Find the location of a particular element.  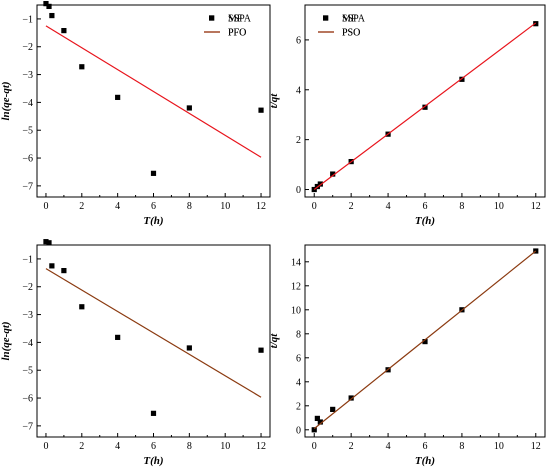

legend-label: SSPA is located at coordinates (354, 19).